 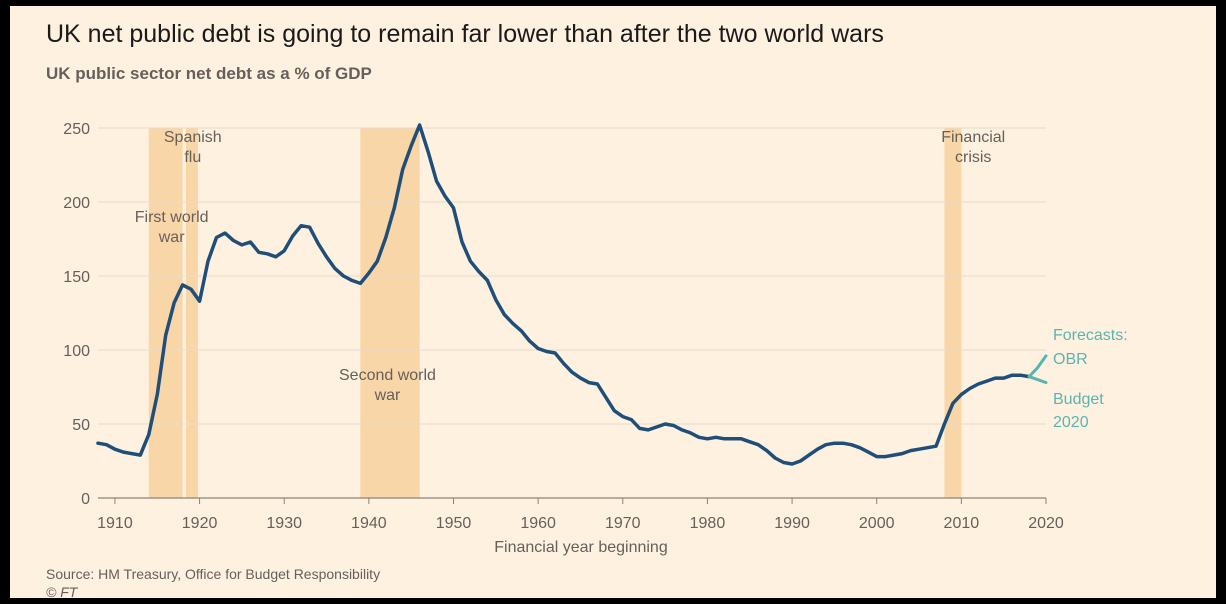 What do you see at coordinates (1078, 399) in the screenshot?
I see `forecast-label-budget: Budget` at bounding box center [1078, 399].